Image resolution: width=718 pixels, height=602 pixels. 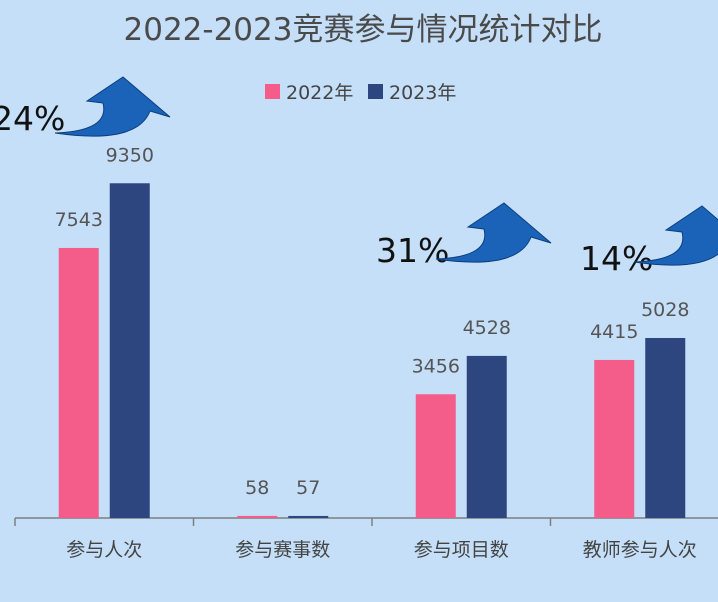 What do you see at coordinates (412, 250) in the screenshot?
I see `growth-percent-label: 31%` at bounding box center [412, 250].